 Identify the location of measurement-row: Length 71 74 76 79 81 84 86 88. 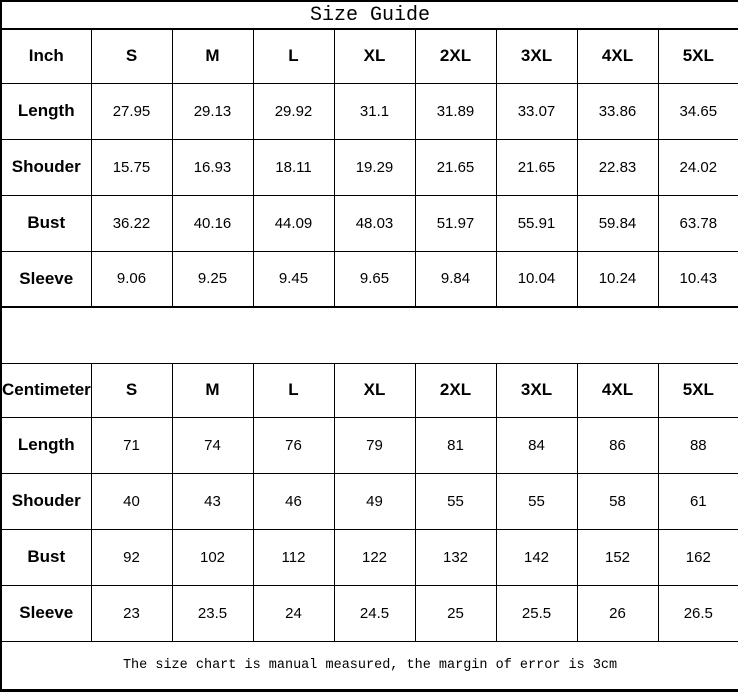
(369, 445).